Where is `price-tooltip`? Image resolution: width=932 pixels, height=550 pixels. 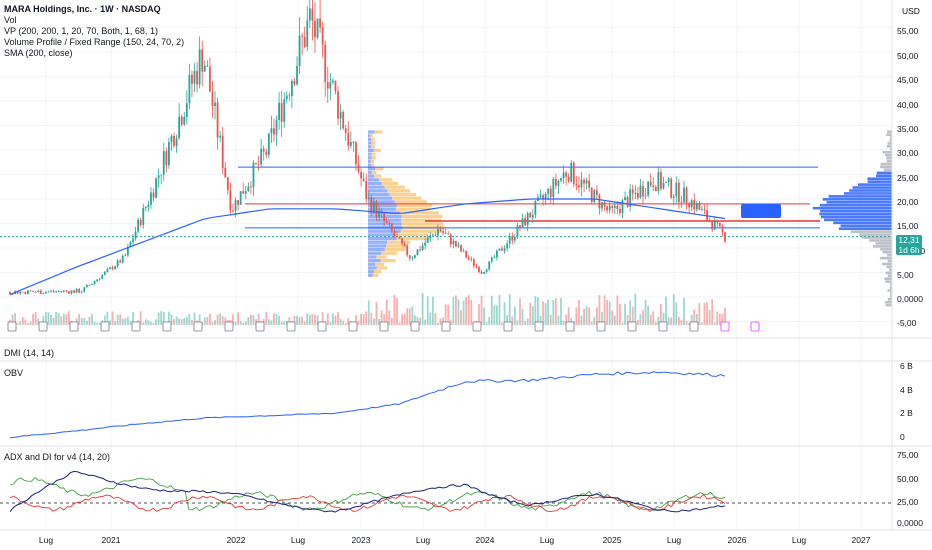
price-tooltip is located at coordinates (761, 211).